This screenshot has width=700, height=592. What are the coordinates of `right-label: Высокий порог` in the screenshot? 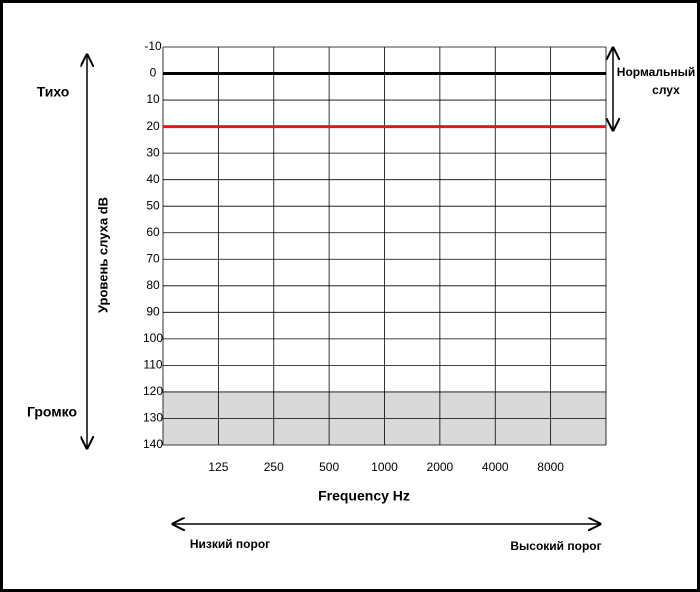 It's located at (555, 546).